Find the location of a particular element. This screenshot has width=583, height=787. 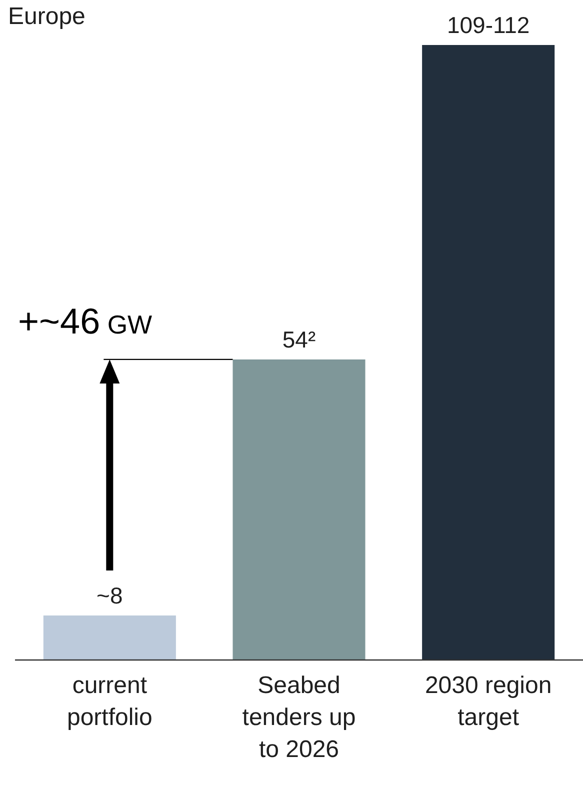

data-label: 109-112 is located at coordinates (488, 25).